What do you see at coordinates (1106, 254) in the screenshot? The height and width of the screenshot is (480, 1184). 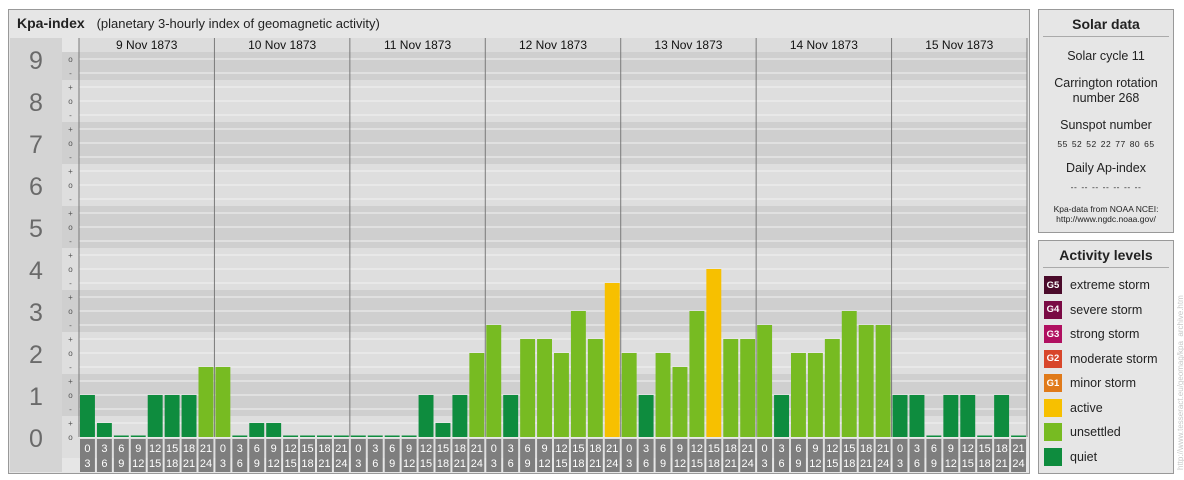 I see `activity-levels-heading: Activity levels` at bounding box center [1106, 254].